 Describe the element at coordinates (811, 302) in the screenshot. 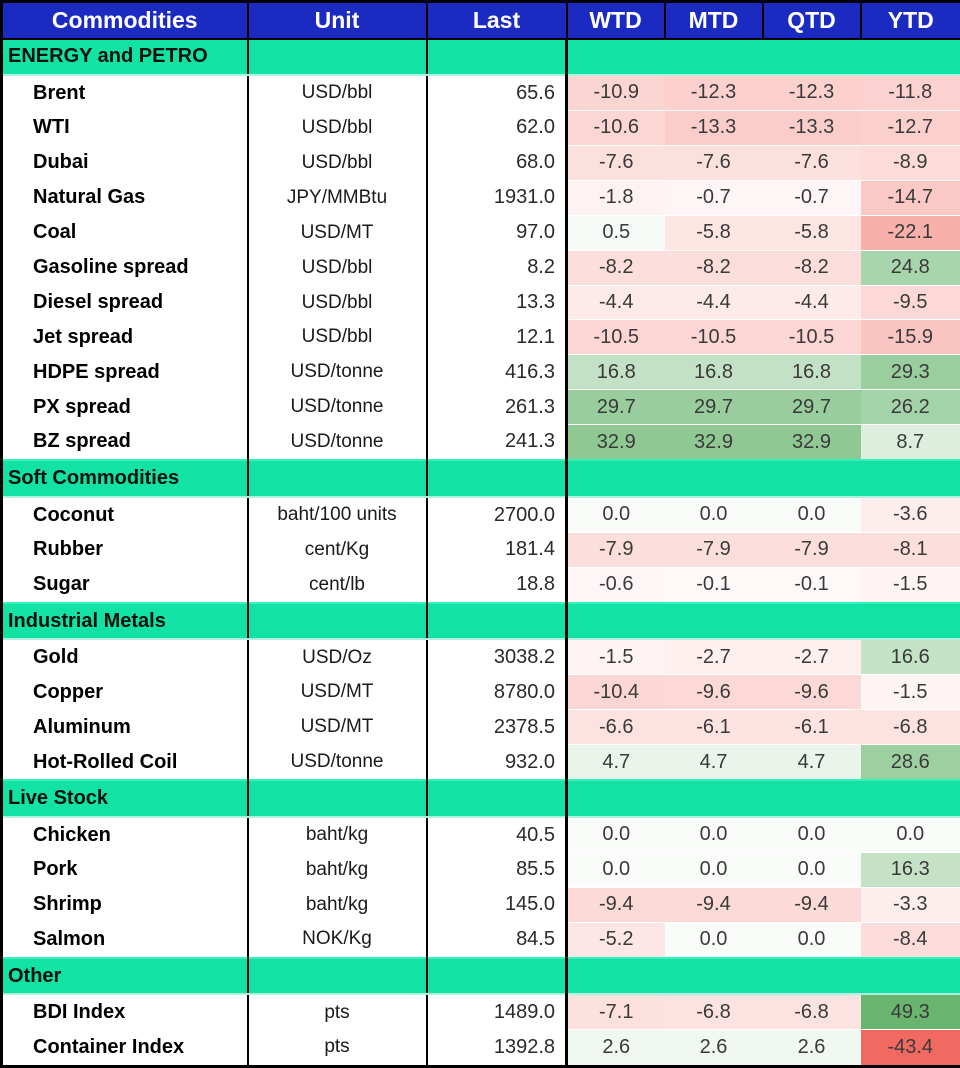

I see `qtd-change-cell: -4.4` at that location.